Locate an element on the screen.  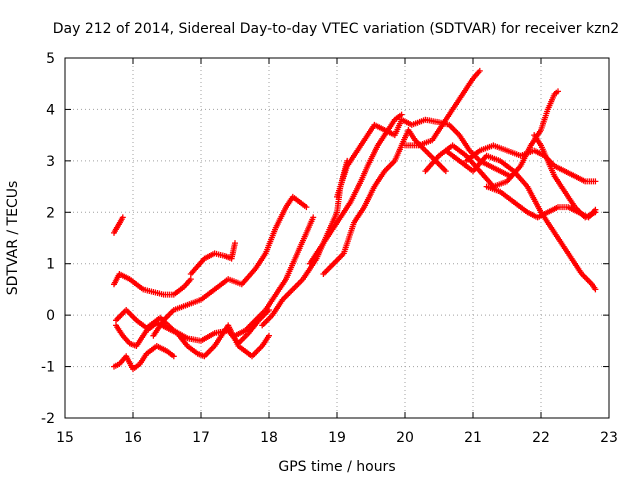
y-axis-label: SDTVAR / TECUs is located at coordinates (13, 238).